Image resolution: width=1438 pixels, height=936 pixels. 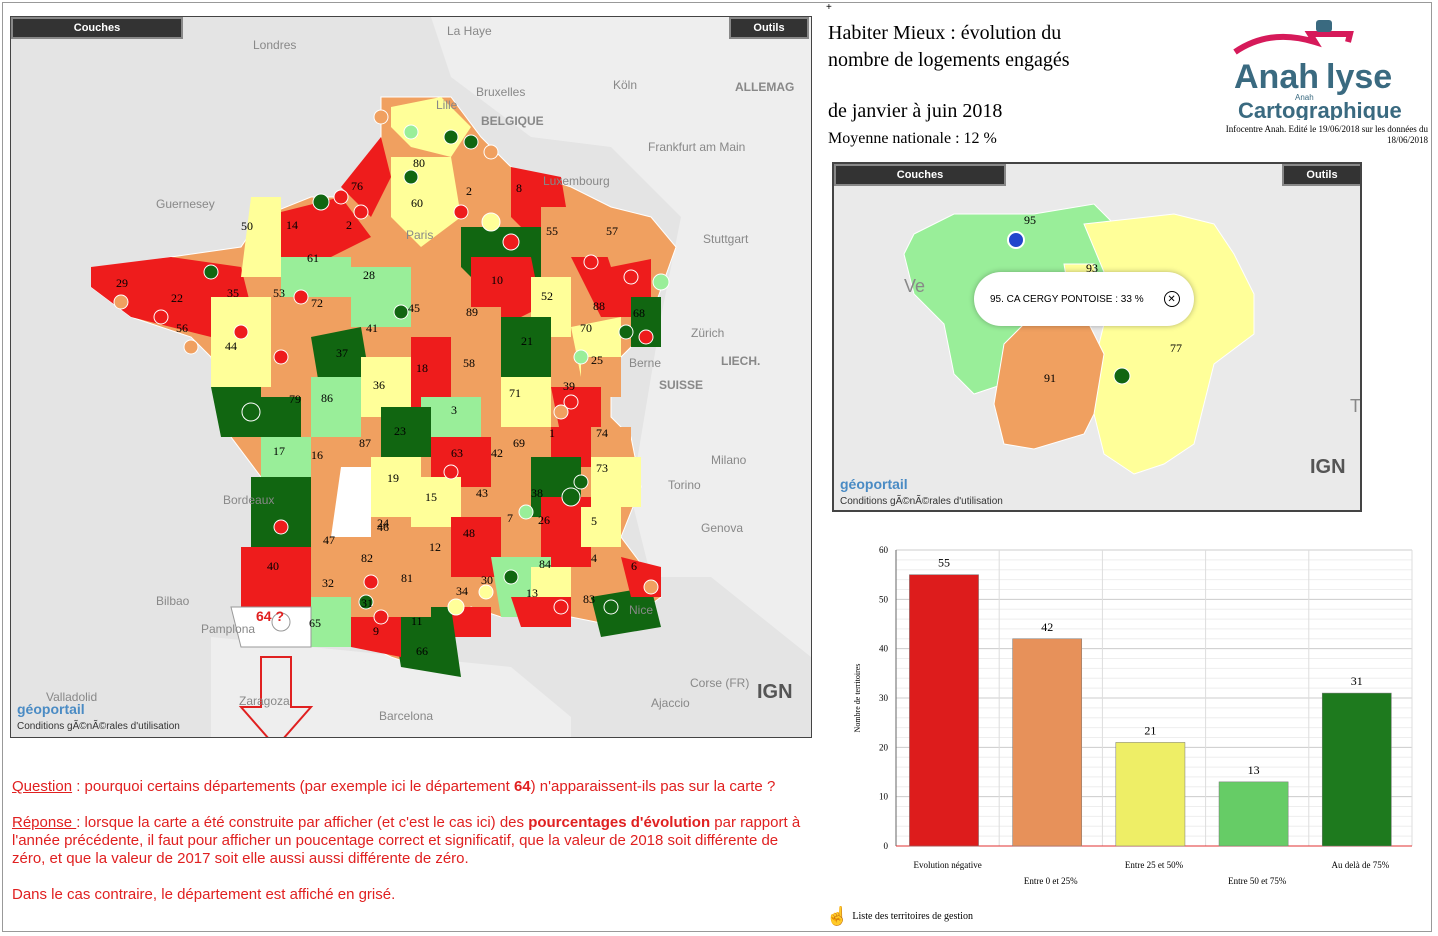 I want to click on svg-text: Zaragoza, so click(x=264, y=701).